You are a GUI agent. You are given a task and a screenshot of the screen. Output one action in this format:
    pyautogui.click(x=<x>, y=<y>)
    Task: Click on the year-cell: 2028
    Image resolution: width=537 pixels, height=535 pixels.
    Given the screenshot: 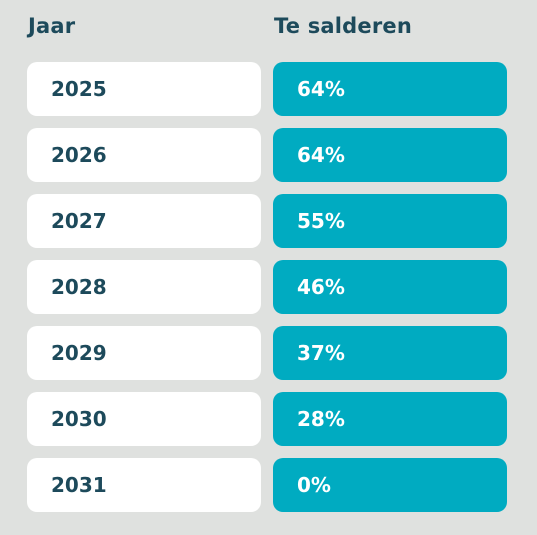 What is the action you would take?
    pyautogui.click(x=144, y=287)
    